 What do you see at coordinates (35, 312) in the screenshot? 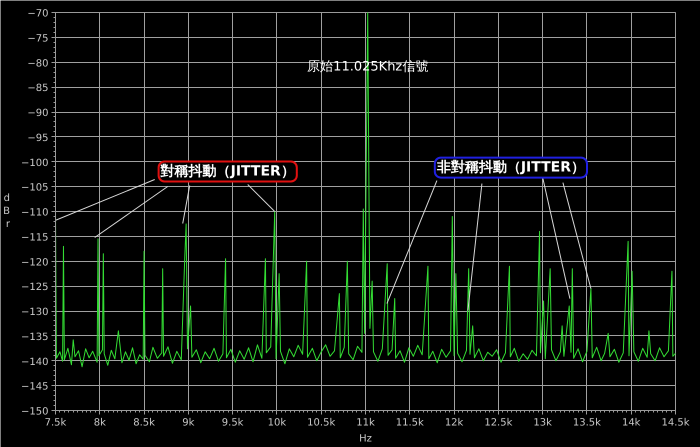
I see `y-tick-label: −130` at bounding box center [35, 312].